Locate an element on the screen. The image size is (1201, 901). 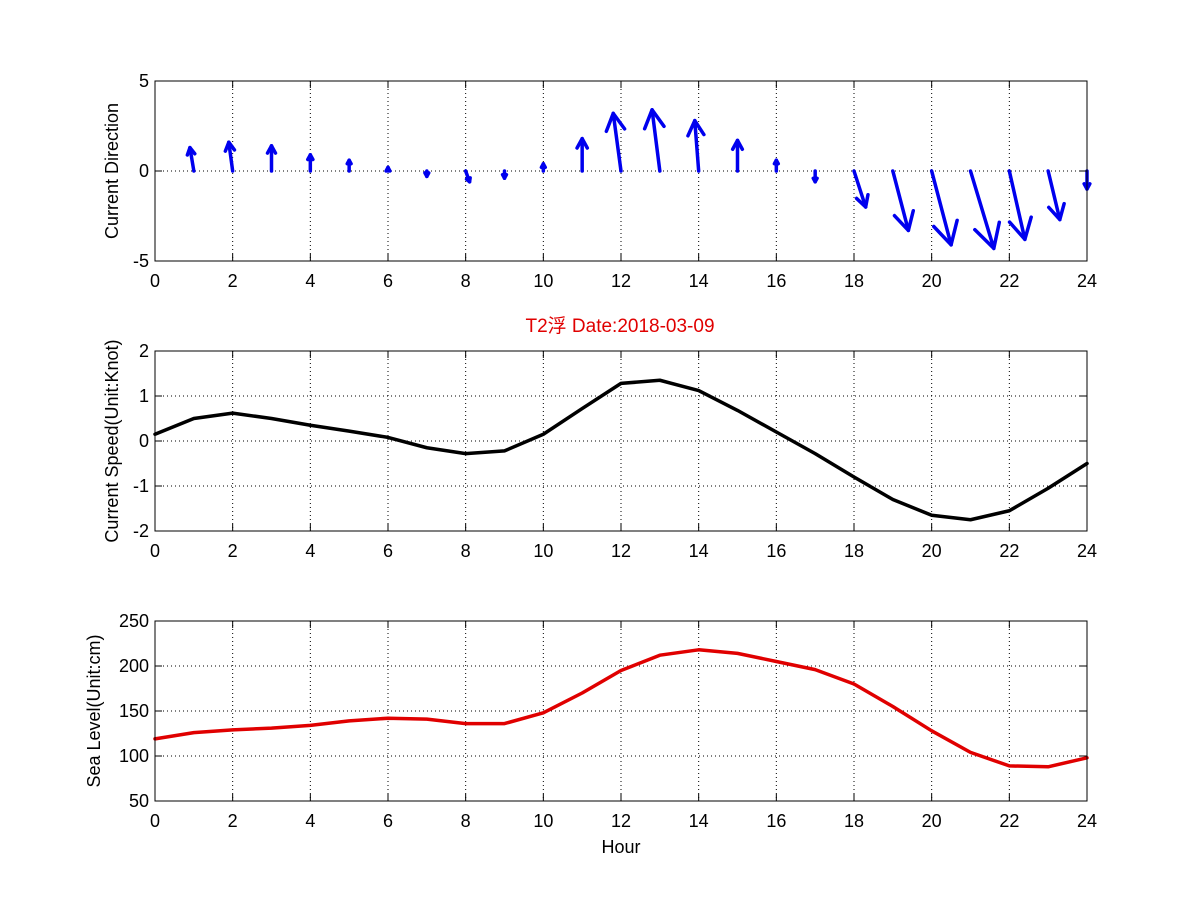
y-tick-label: 250 is located at coordinates (134, 621).